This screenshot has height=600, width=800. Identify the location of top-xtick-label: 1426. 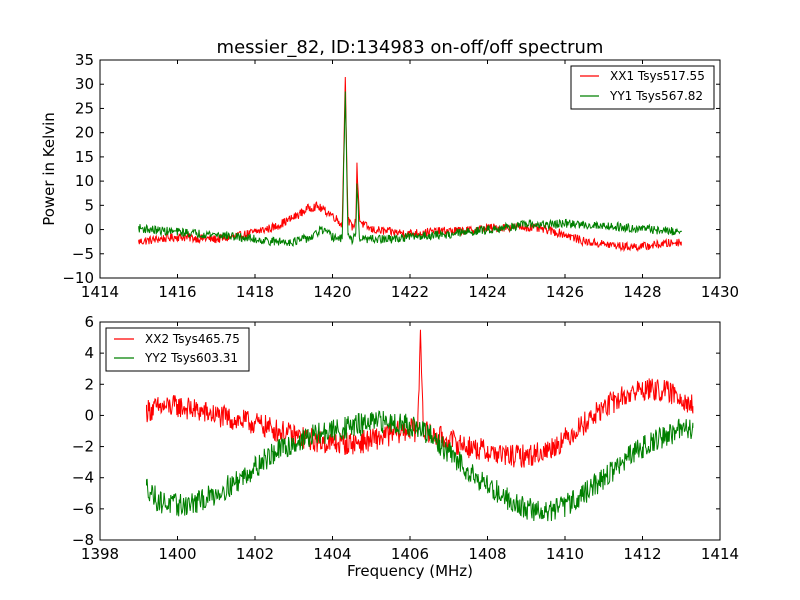
(565, 292).